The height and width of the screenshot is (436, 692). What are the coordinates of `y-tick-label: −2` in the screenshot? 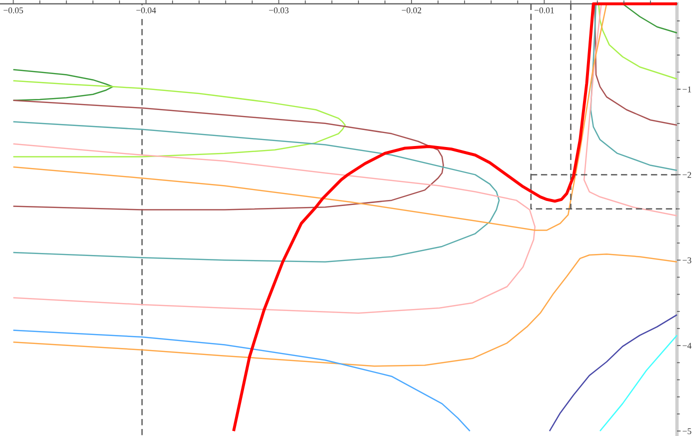 It's located at (687, 175).